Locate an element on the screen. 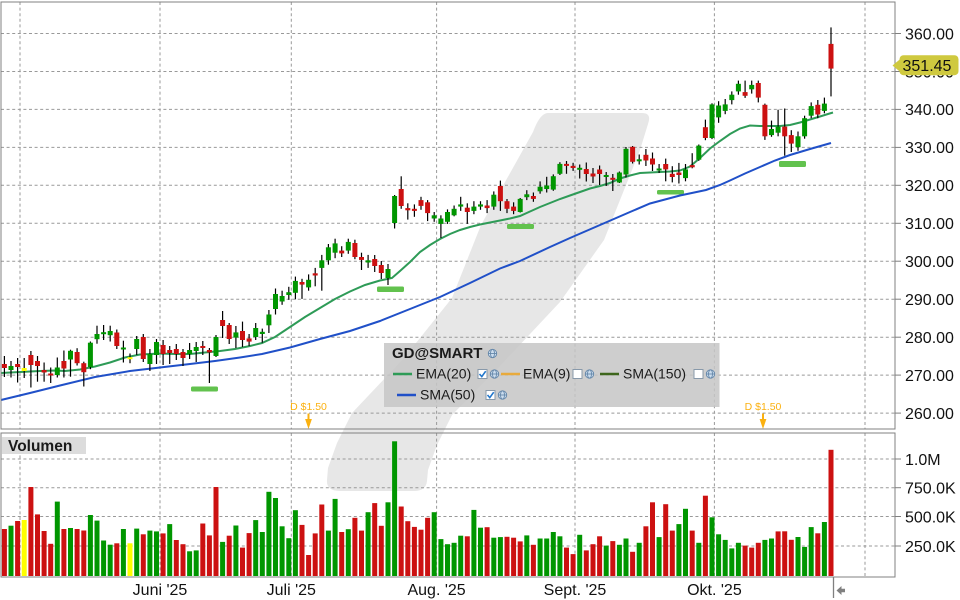 This screenshot has height=600, width=960. svg-text: 500.0K is located at coordinates (930, 517).